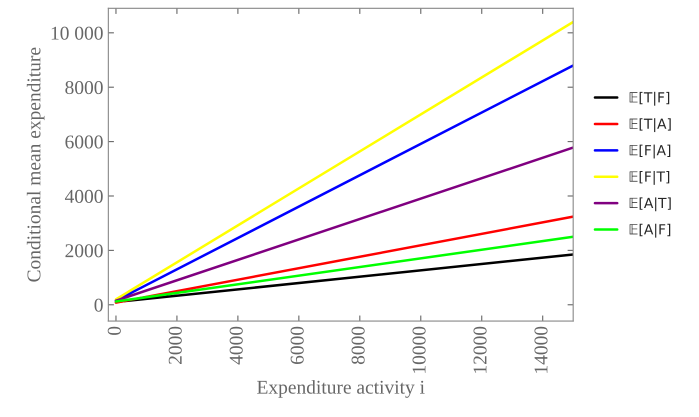 This screenshot has height=417, width=699. What do you see at coordinates (84, 142) in the screenshot?
I see `y-tick-label: 6000` at bounding box center [84, 142].